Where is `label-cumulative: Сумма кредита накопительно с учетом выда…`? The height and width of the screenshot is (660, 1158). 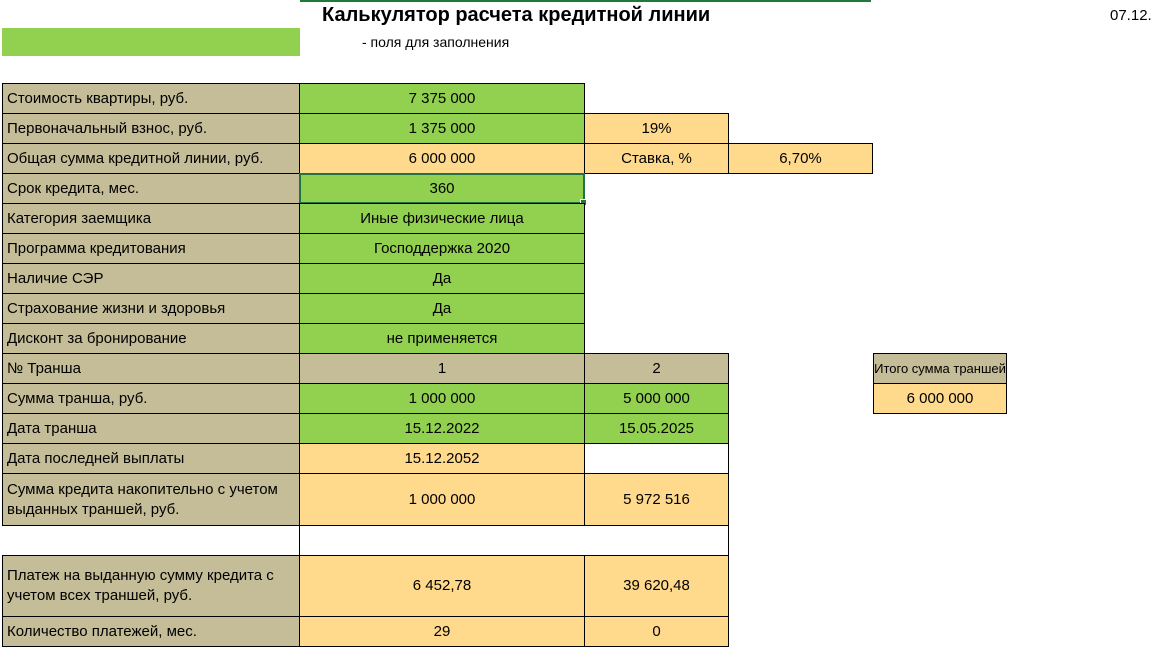 label-cumulative: Сумма кредита накопительно с учетом выда… is located at coordinates (151, 499).